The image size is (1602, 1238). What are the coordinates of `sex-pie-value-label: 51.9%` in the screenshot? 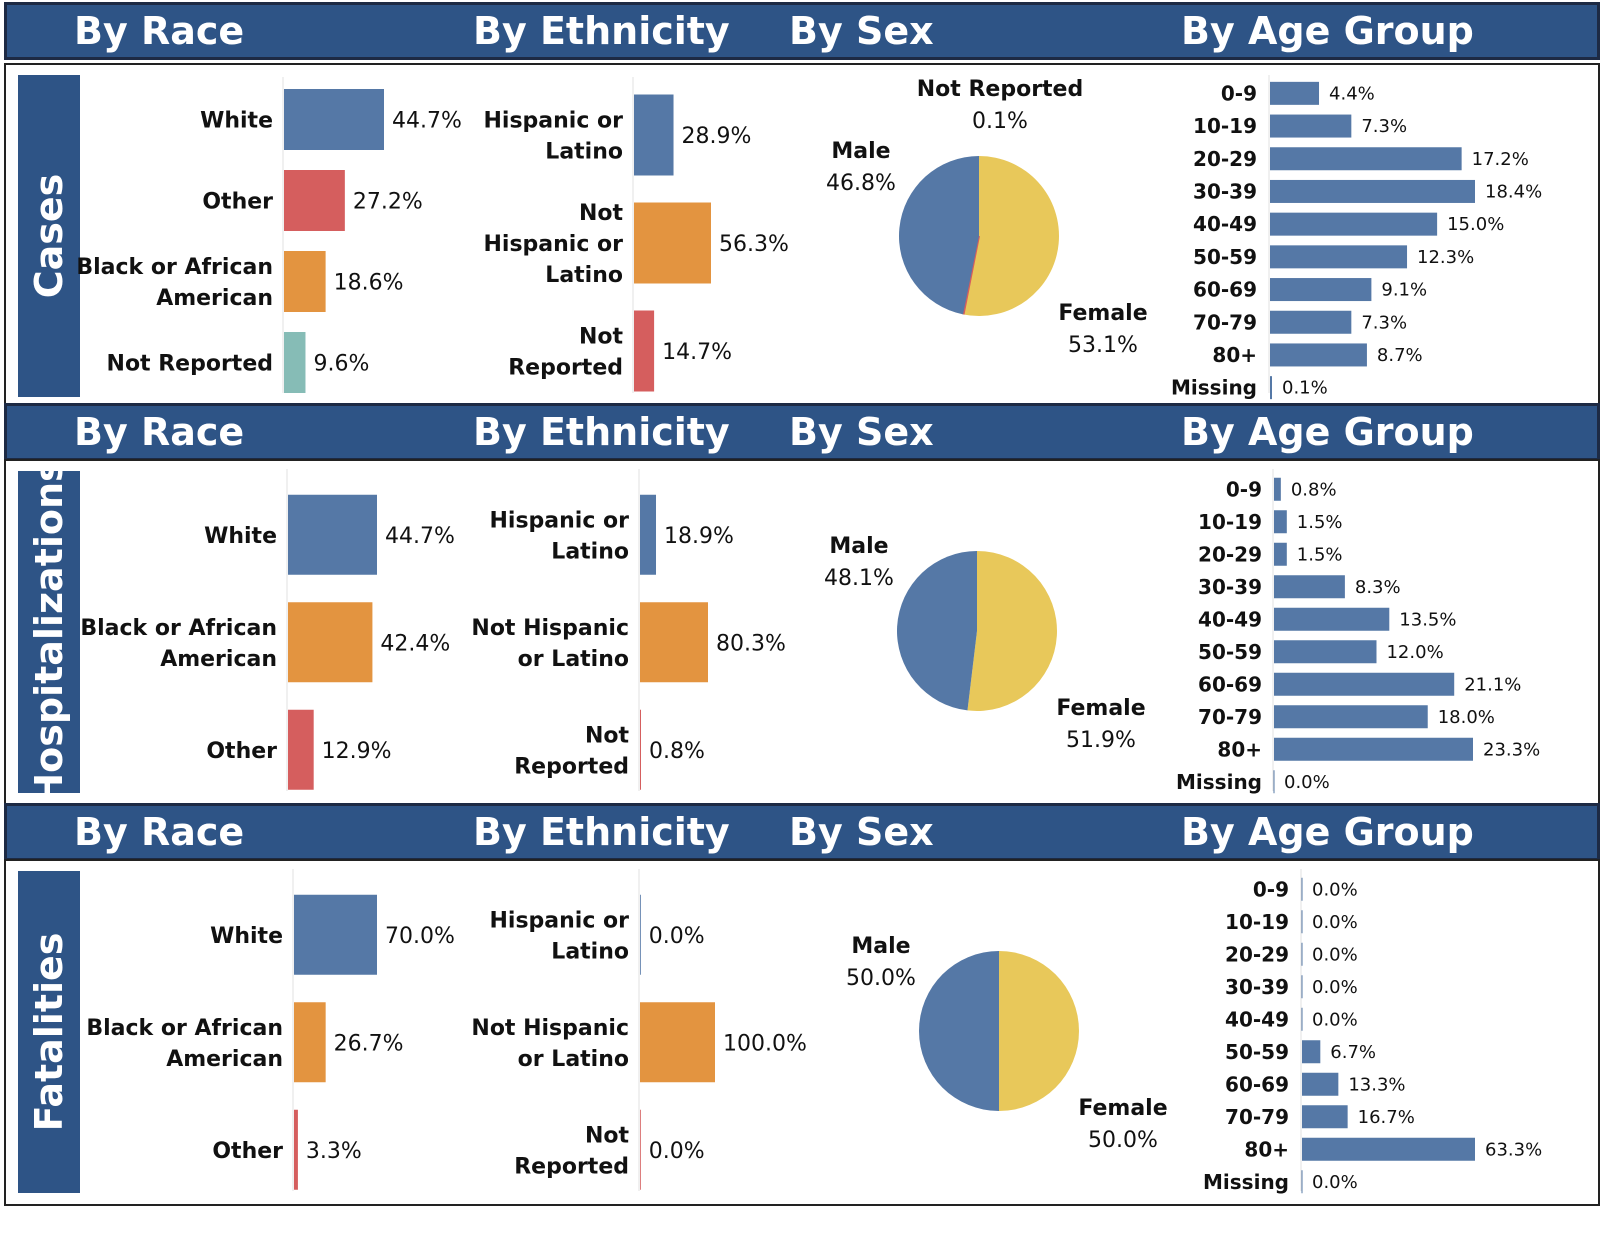 It's located at (1101, 740).